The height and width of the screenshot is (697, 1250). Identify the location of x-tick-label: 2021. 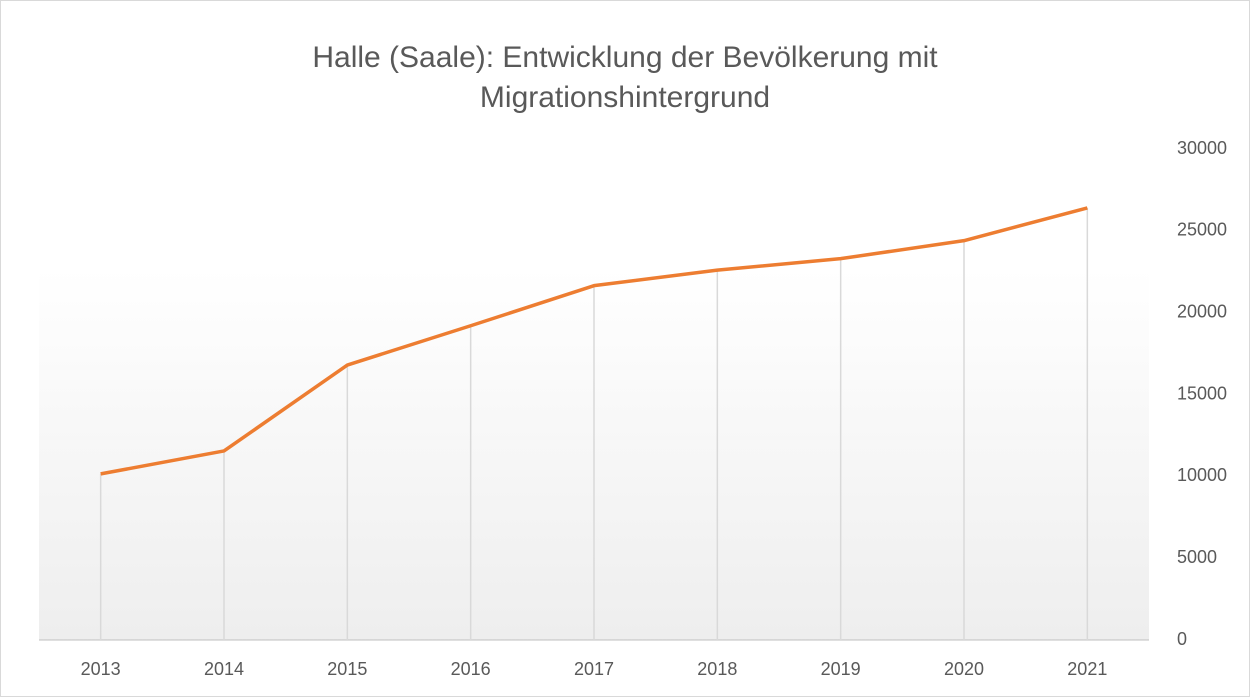
(1087, 669).